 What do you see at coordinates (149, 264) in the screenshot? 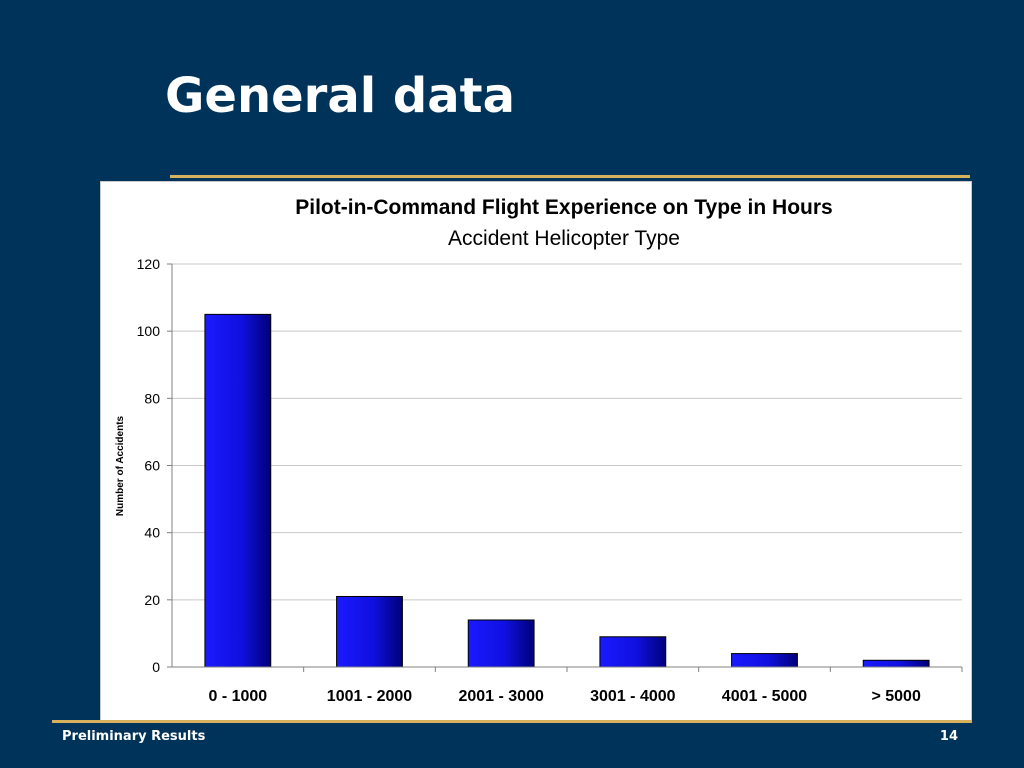
I see `y-tick-label: 120` at bounding box center [149, 264].